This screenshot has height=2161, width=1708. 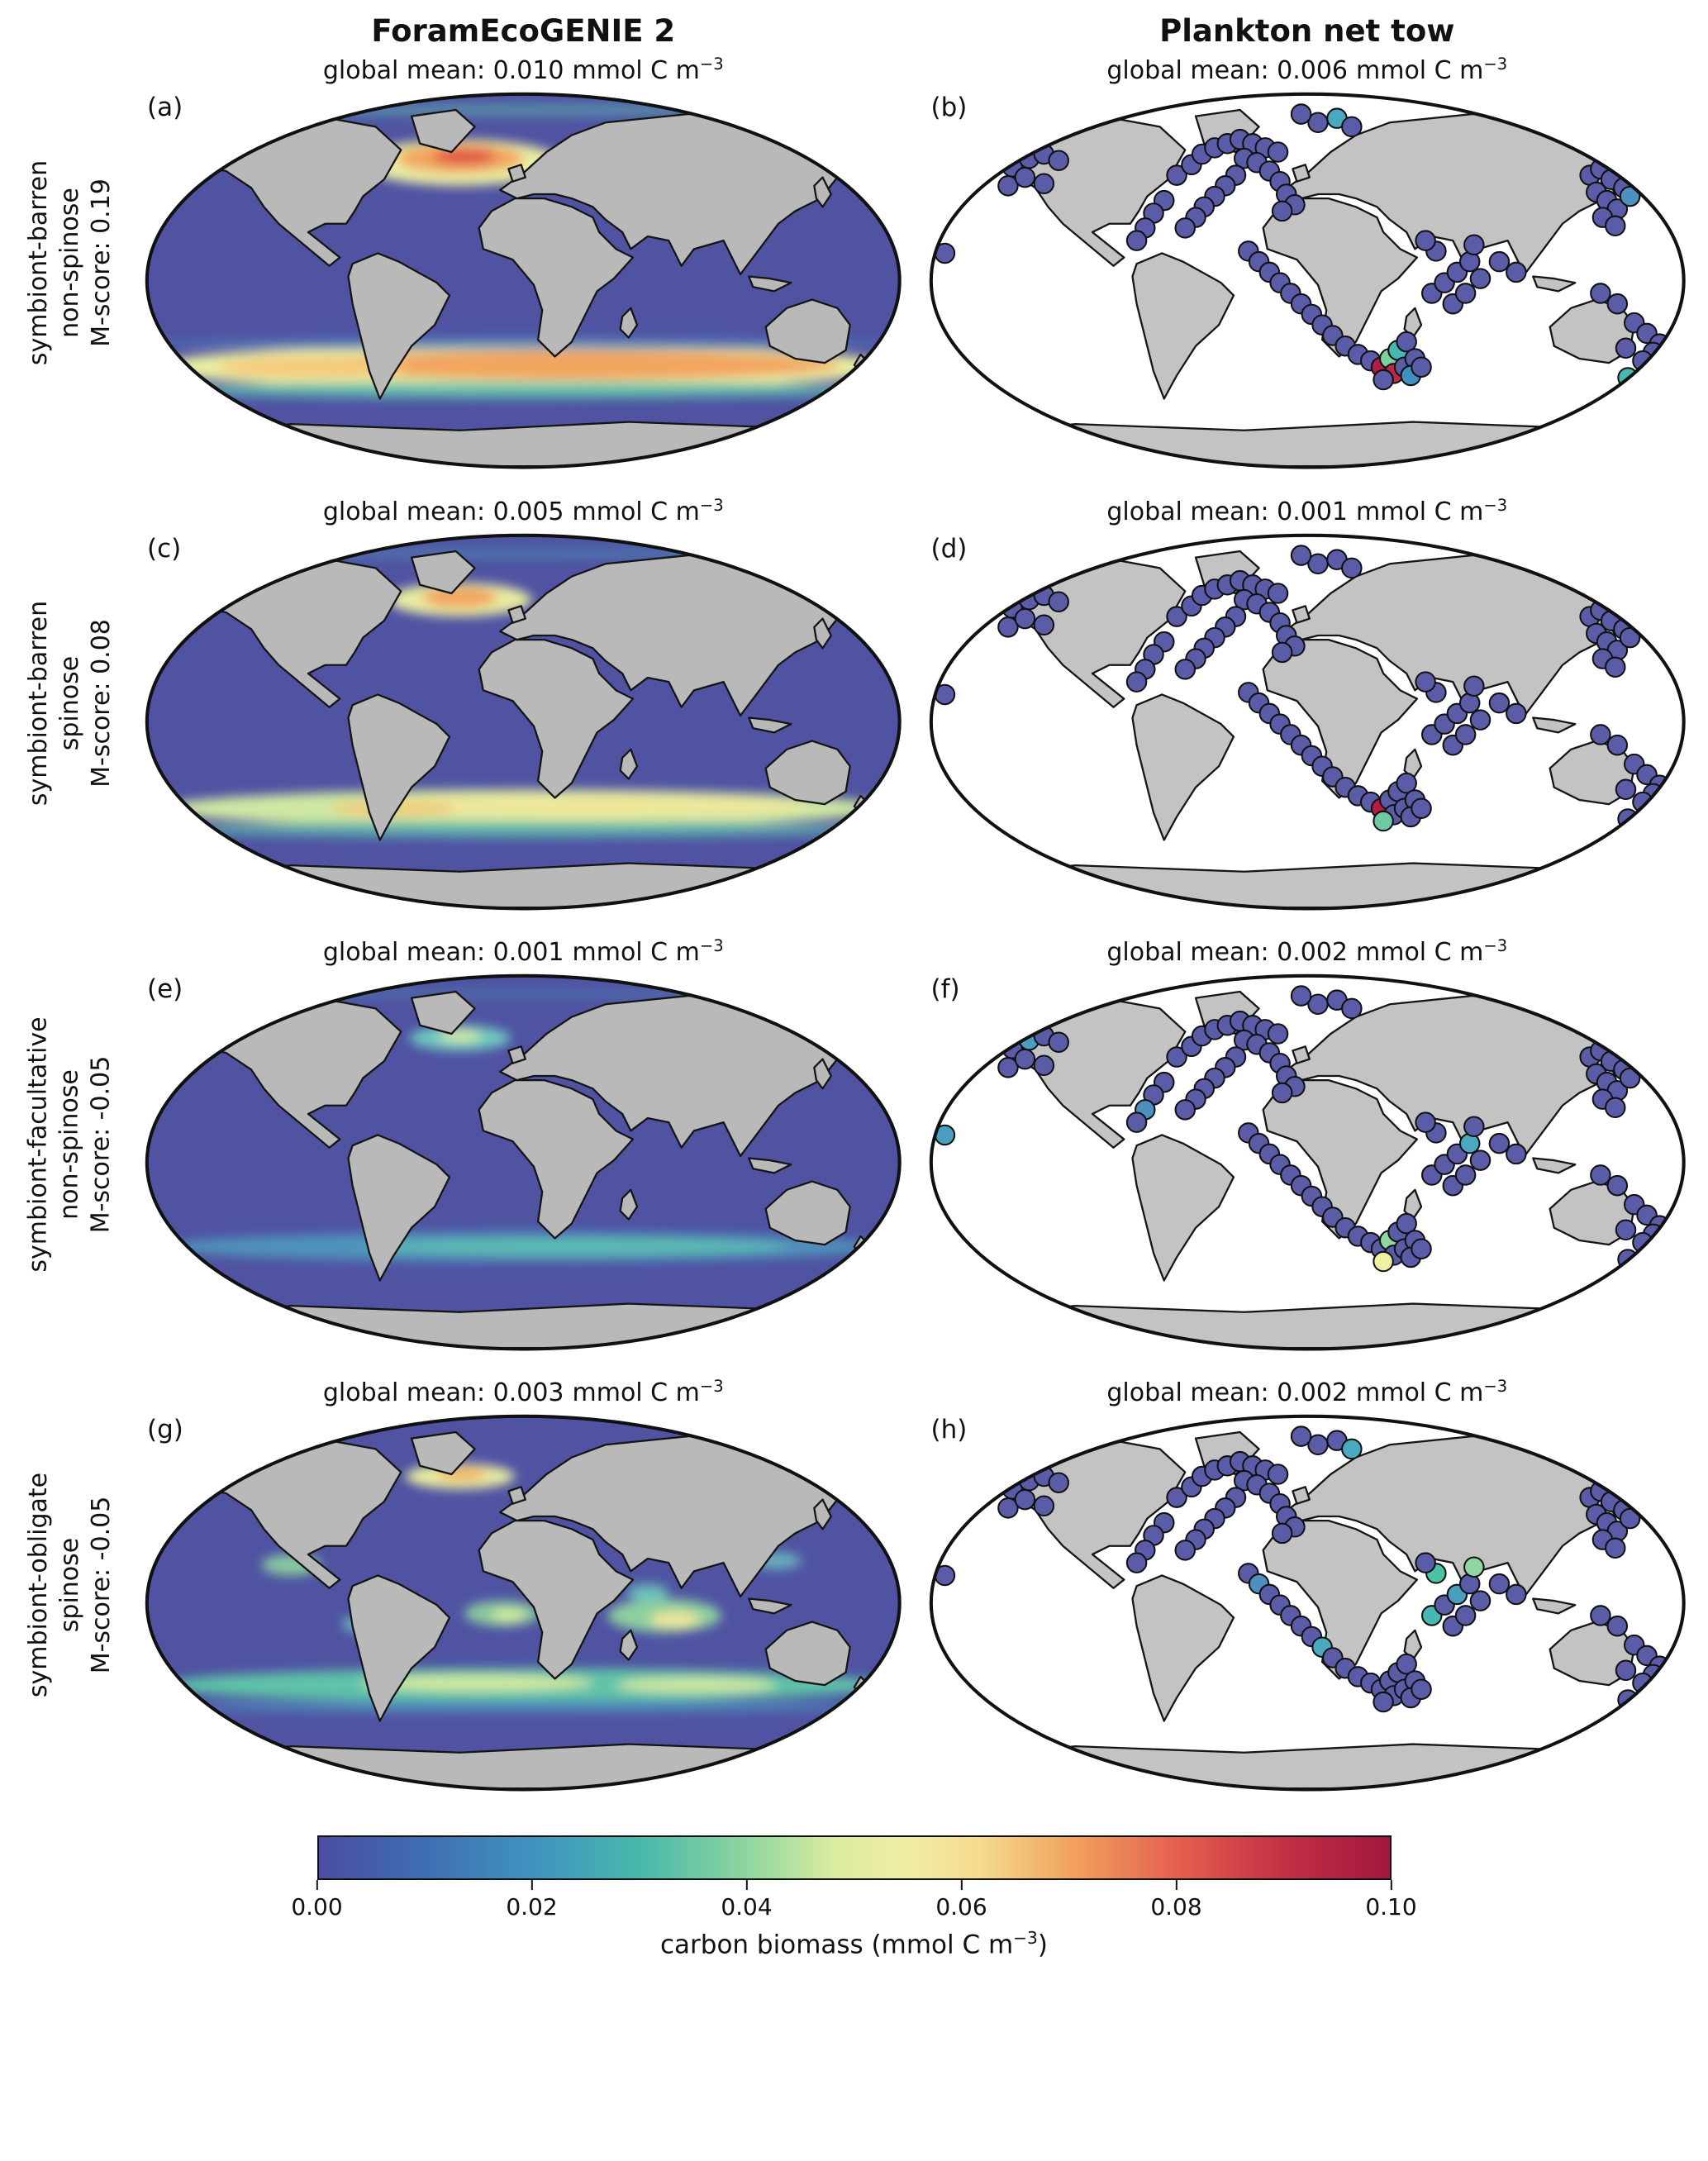 I want to click on right-column-title: Plankton net tow, so click(x=1307, y=31).